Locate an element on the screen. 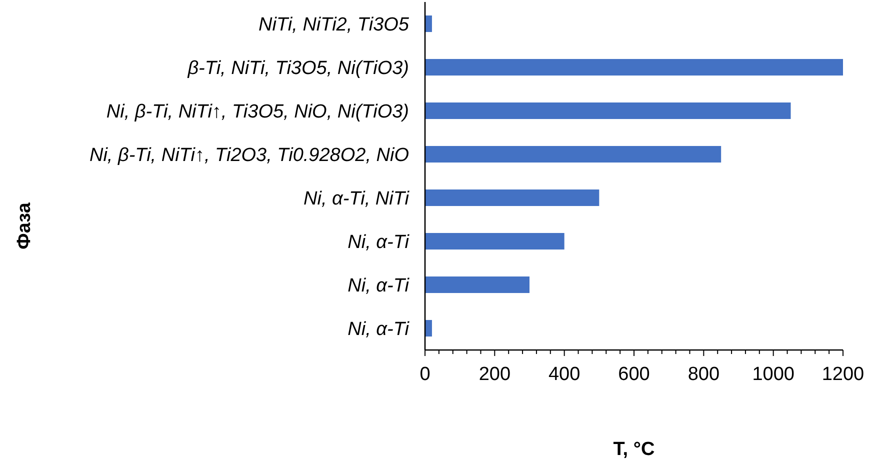 The width and height of the screenshot is (878, 468). y-tick-label: Ni, β-Ti, NiTi↑, Ti3O5, NiO, Ni(TiO3) is located at coordinates (257, 111).